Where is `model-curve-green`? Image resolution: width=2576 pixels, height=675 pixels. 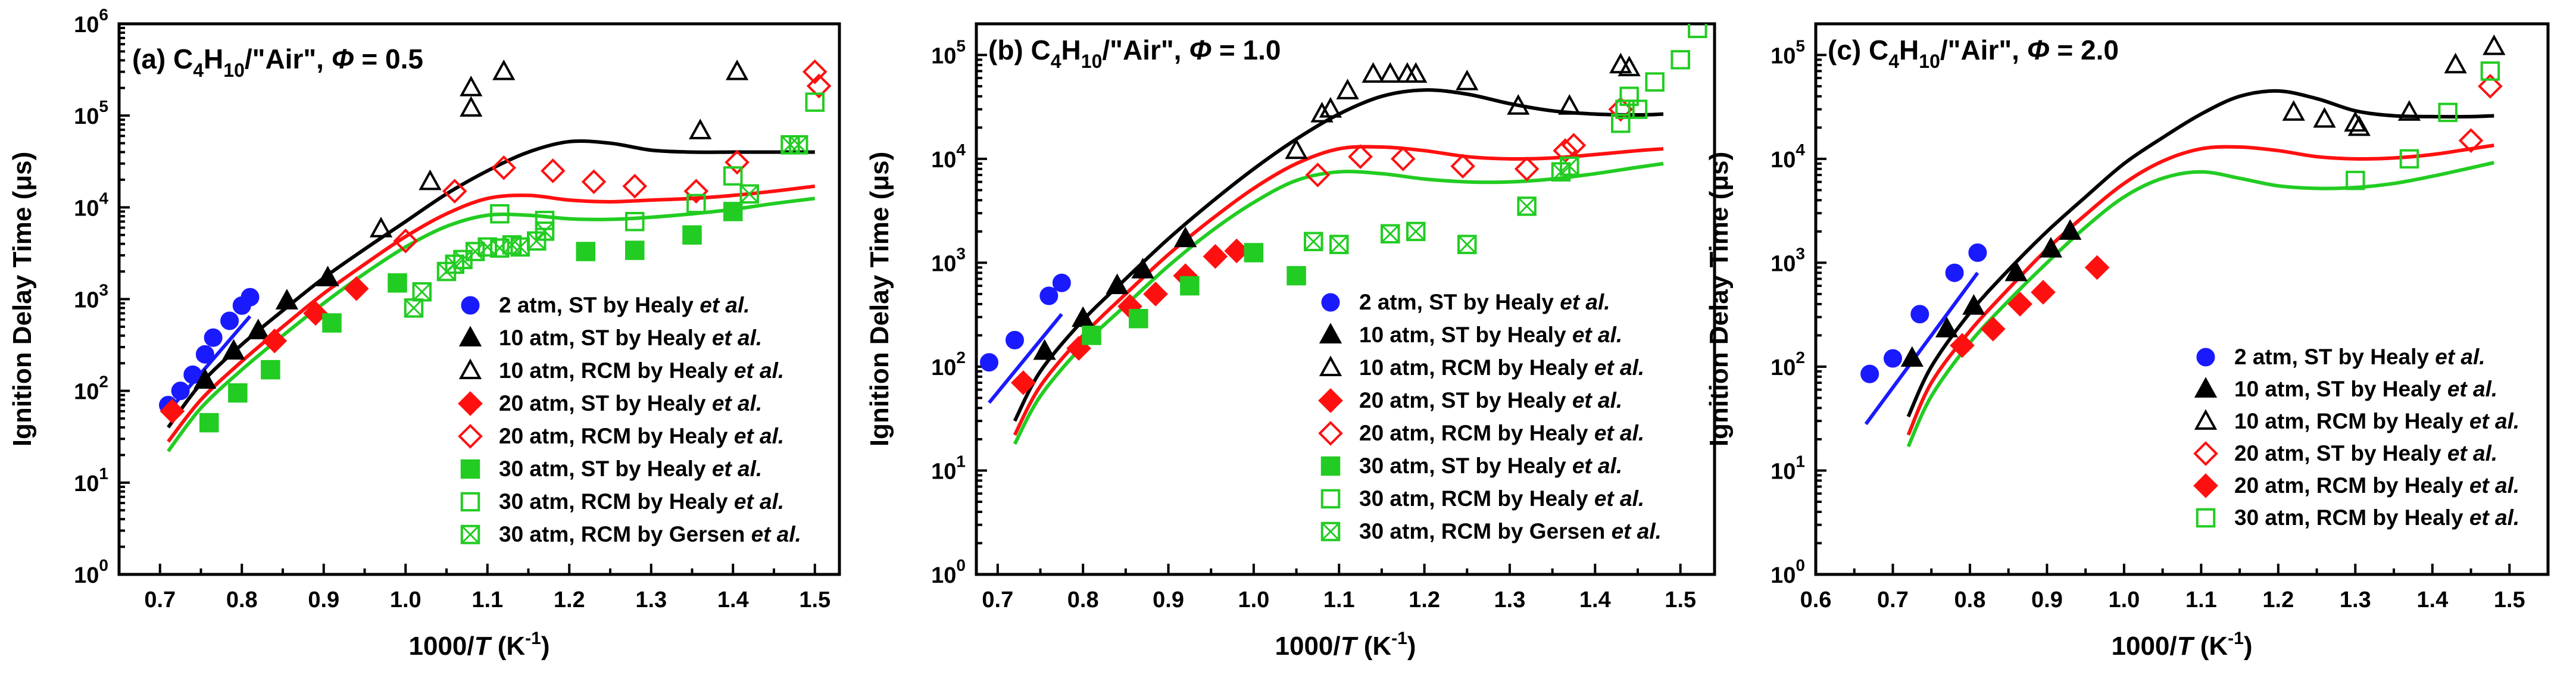 model-curve-green is located at coordinates (2200, 304).